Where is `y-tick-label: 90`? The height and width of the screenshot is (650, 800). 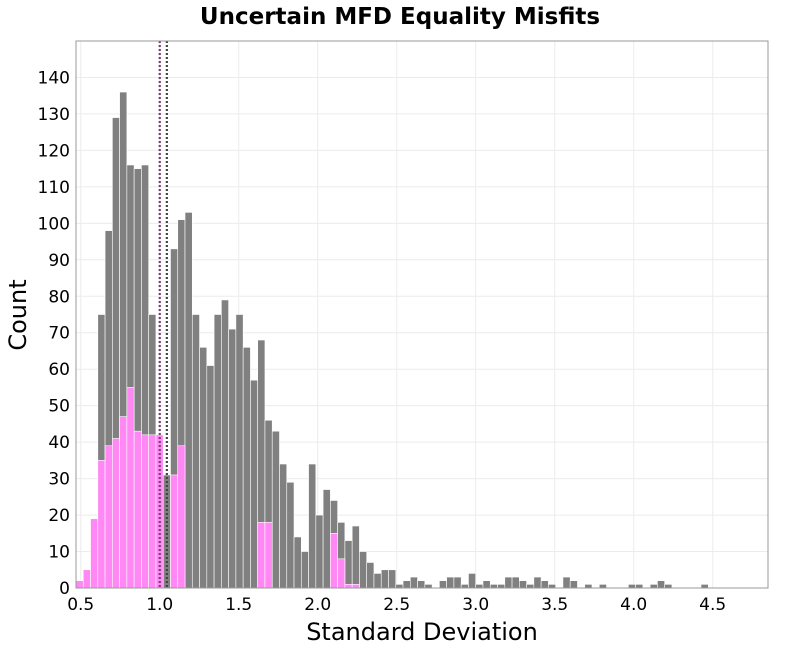 y-tick-label: 90 is located at coordinates (59, 261).